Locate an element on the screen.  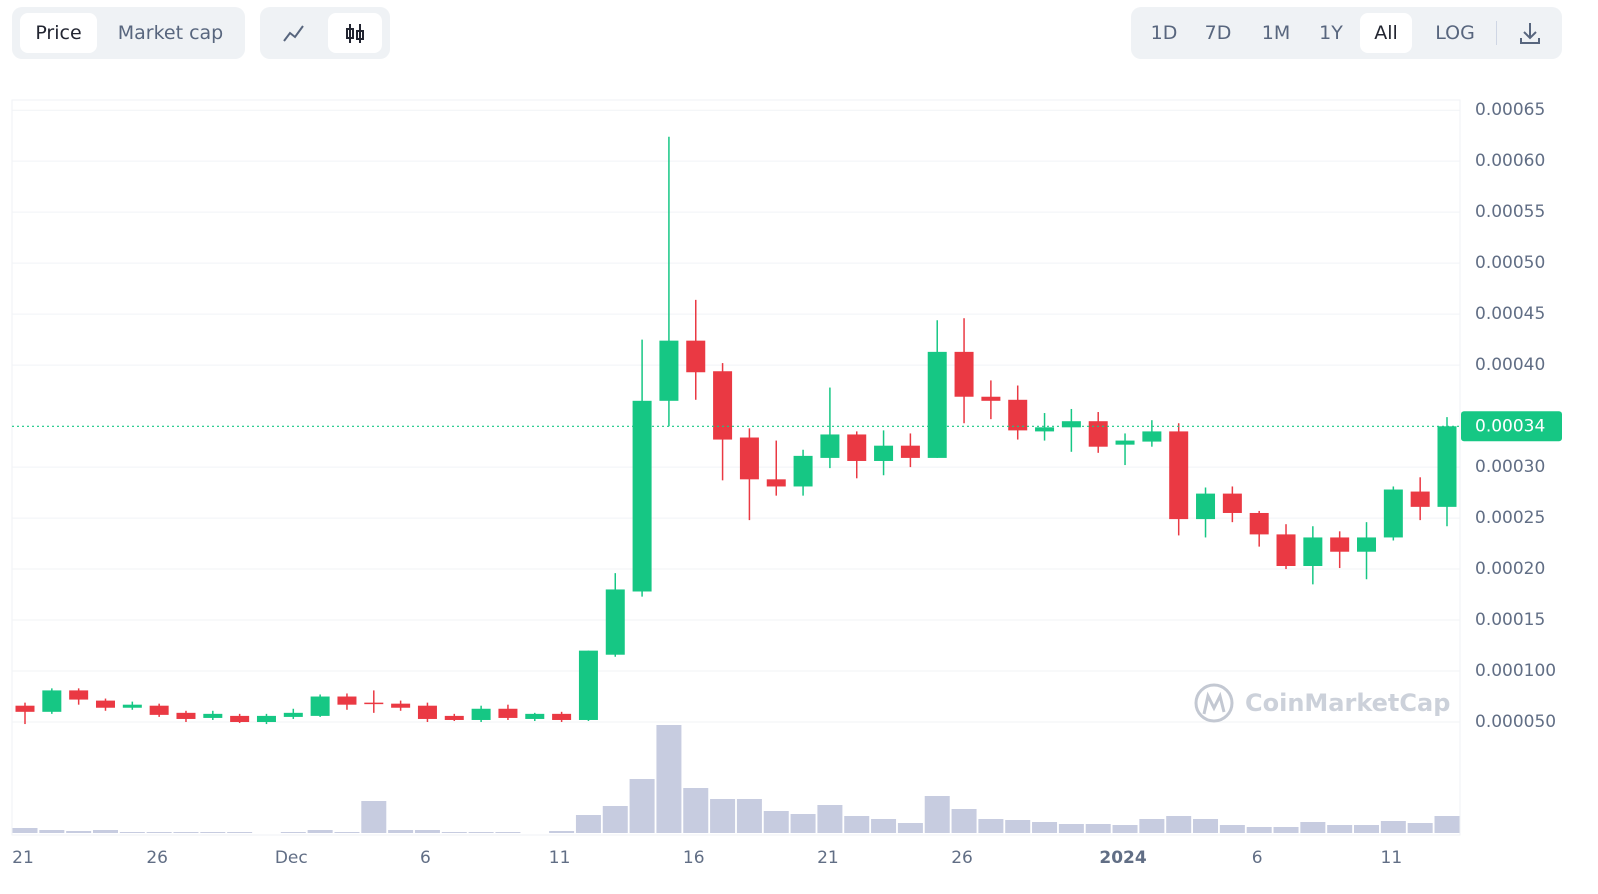
x-tick-label: 16 is located at coordinates (694, 858).